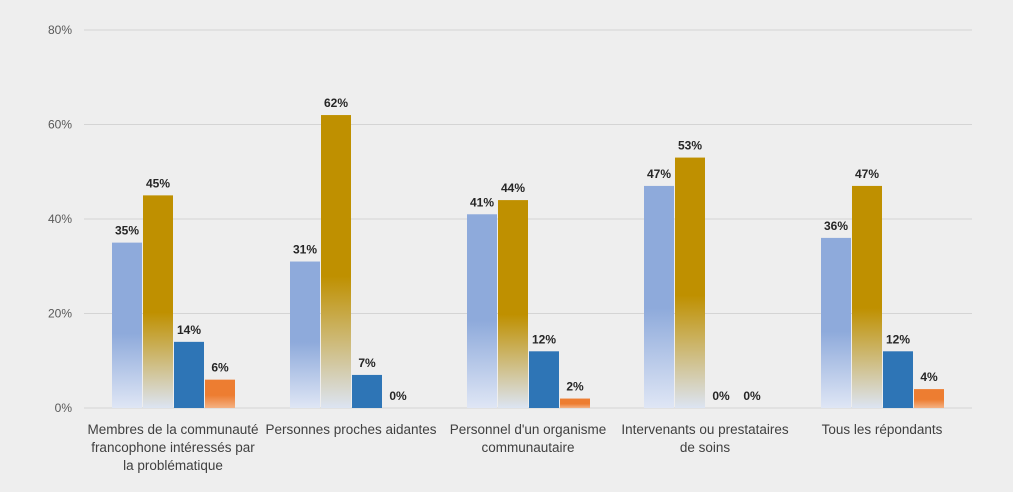 This screenshot has width=1013, height=492. I want to click on data-label: 14%, so click(189, 330).